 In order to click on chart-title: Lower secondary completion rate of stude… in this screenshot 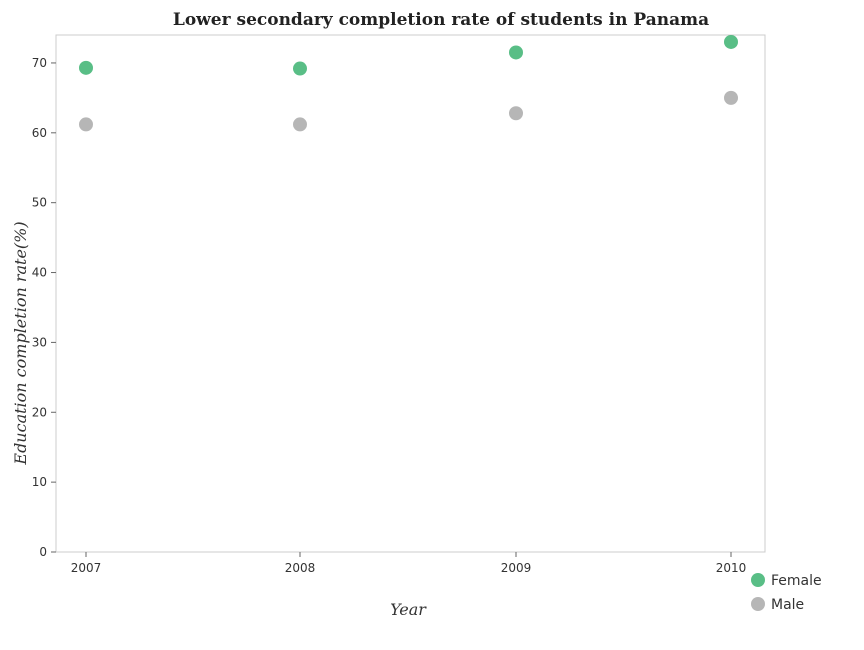, I will do `click(441, 20)`.